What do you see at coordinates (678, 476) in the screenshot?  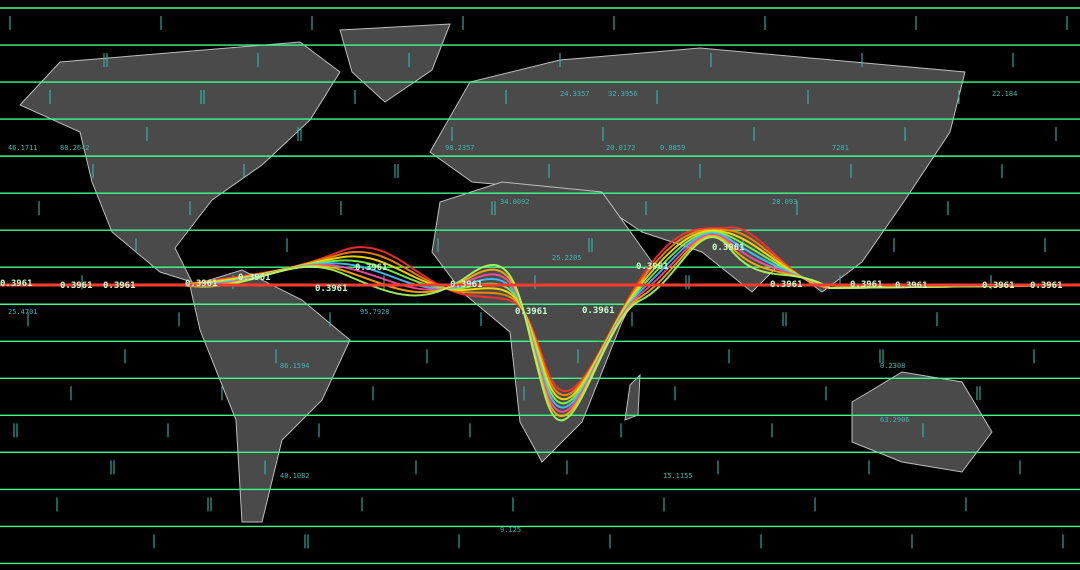 I see `readout: 15.1155` at bounding box center [678, 476].